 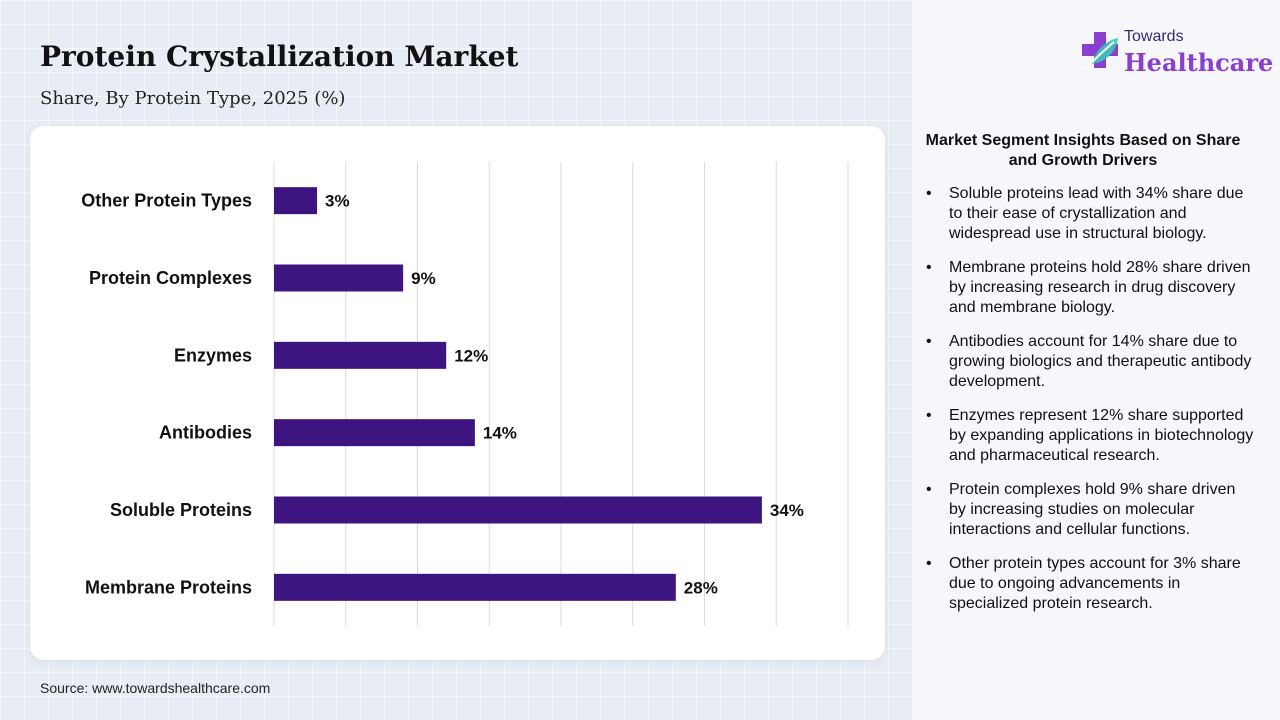 What do you see at coordinates (168, 587) in the screenshot?
I see `category-label: Membrane Proteins` at bounding box center [168, 587].